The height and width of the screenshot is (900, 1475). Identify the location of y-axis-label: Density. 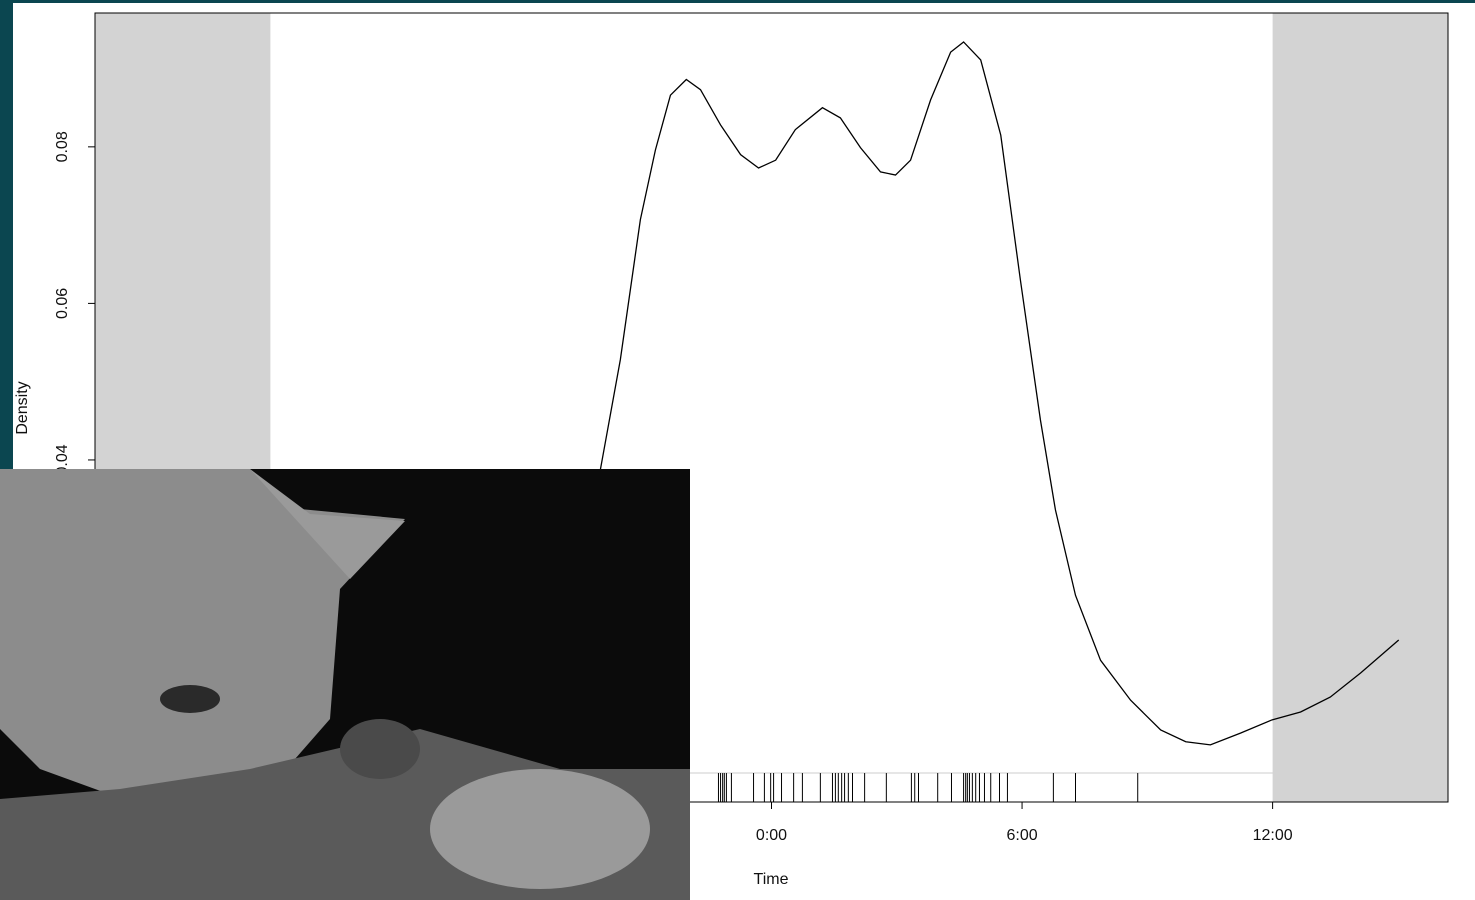
(22, 407).